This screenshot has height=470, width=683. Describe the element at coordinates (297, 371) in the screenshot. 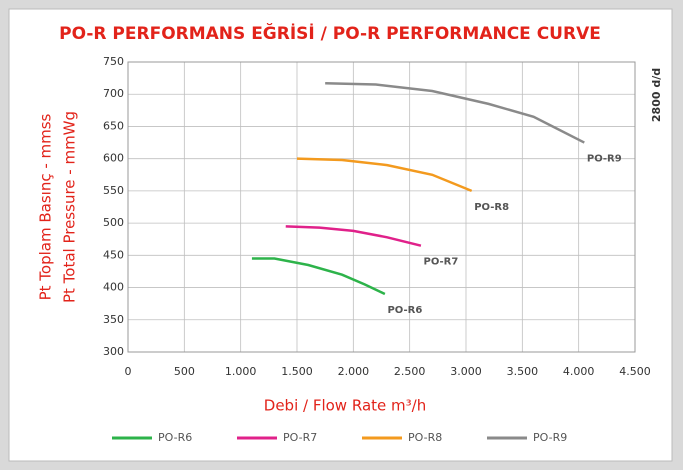

I see `x-tick-label: 1.500` at that location.